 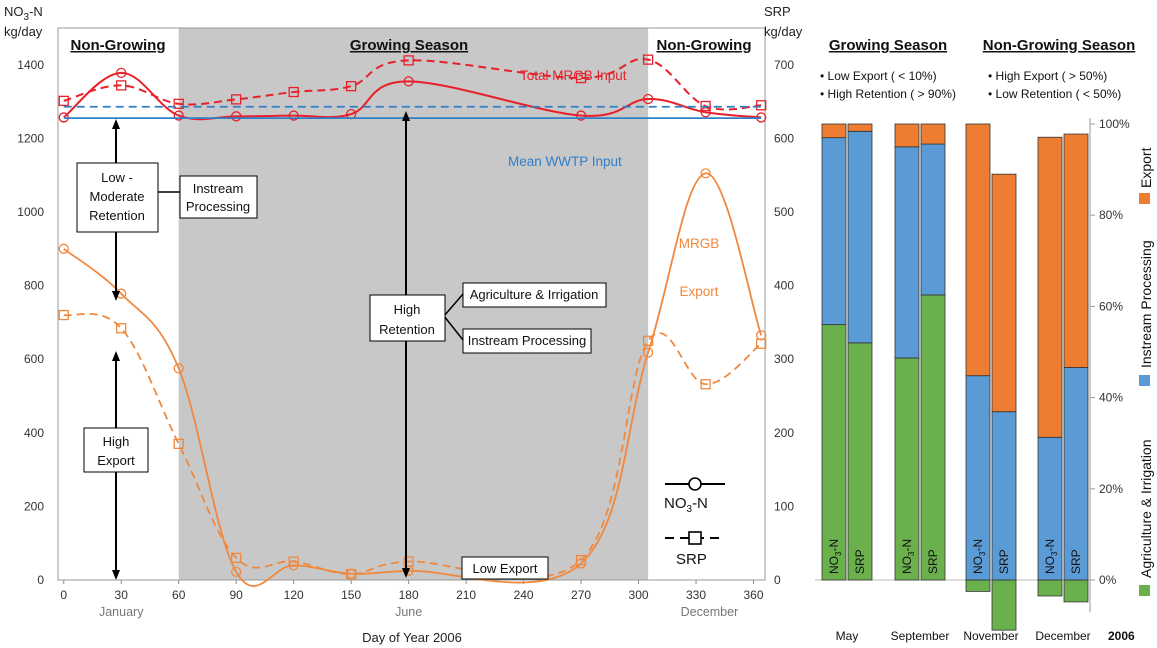 I want to click on x-axis-label: Day of Year 2006, so click(x=412, y=637).